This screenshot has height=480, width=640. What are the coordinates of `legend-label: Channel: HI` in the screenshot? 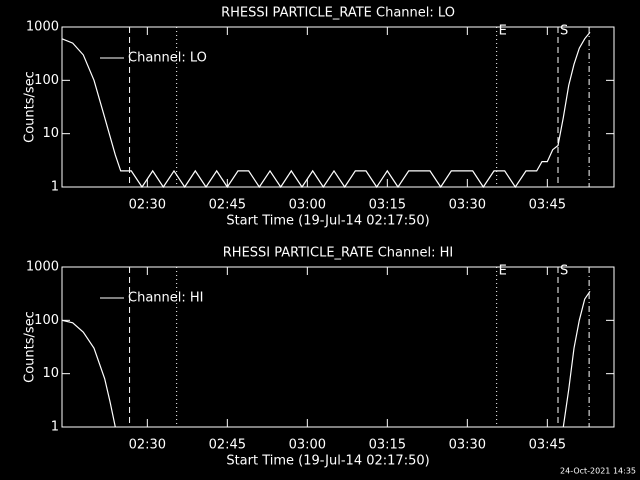 It's located at (166, 298).